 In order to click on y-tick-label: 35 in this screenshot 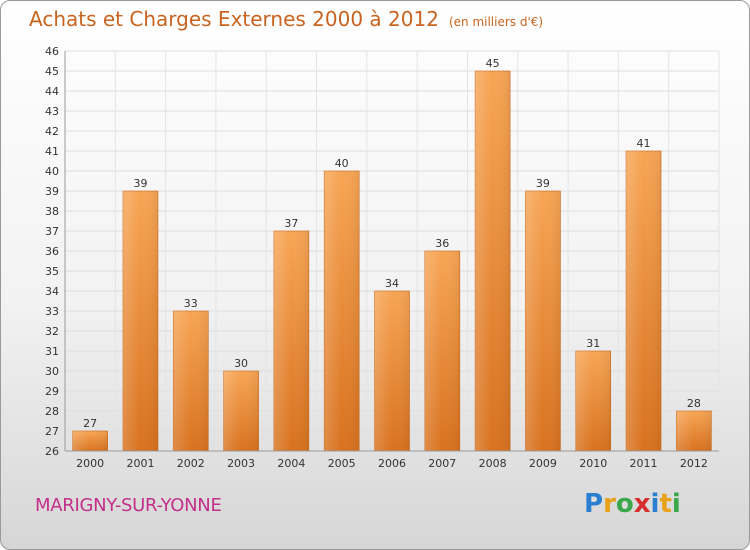, I will do `click(52, 271)`.